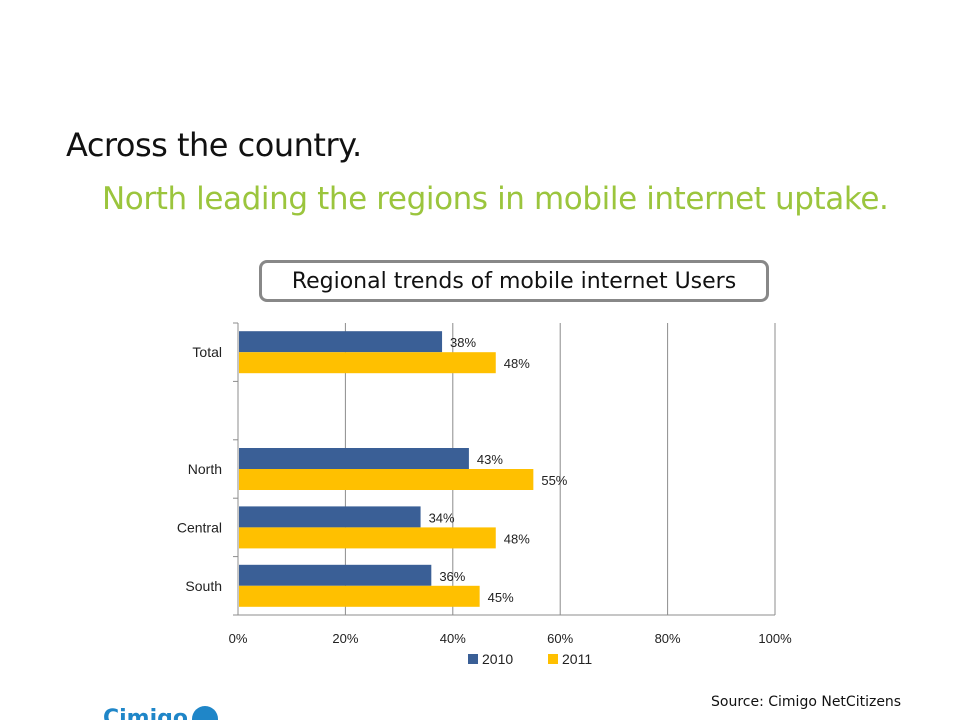 Image resolution: width=960 pixels, height=720 pixels. Describe the element at coordinates (453, 638) in the screenshot. I see `x-tick-label: 40%` at that location.